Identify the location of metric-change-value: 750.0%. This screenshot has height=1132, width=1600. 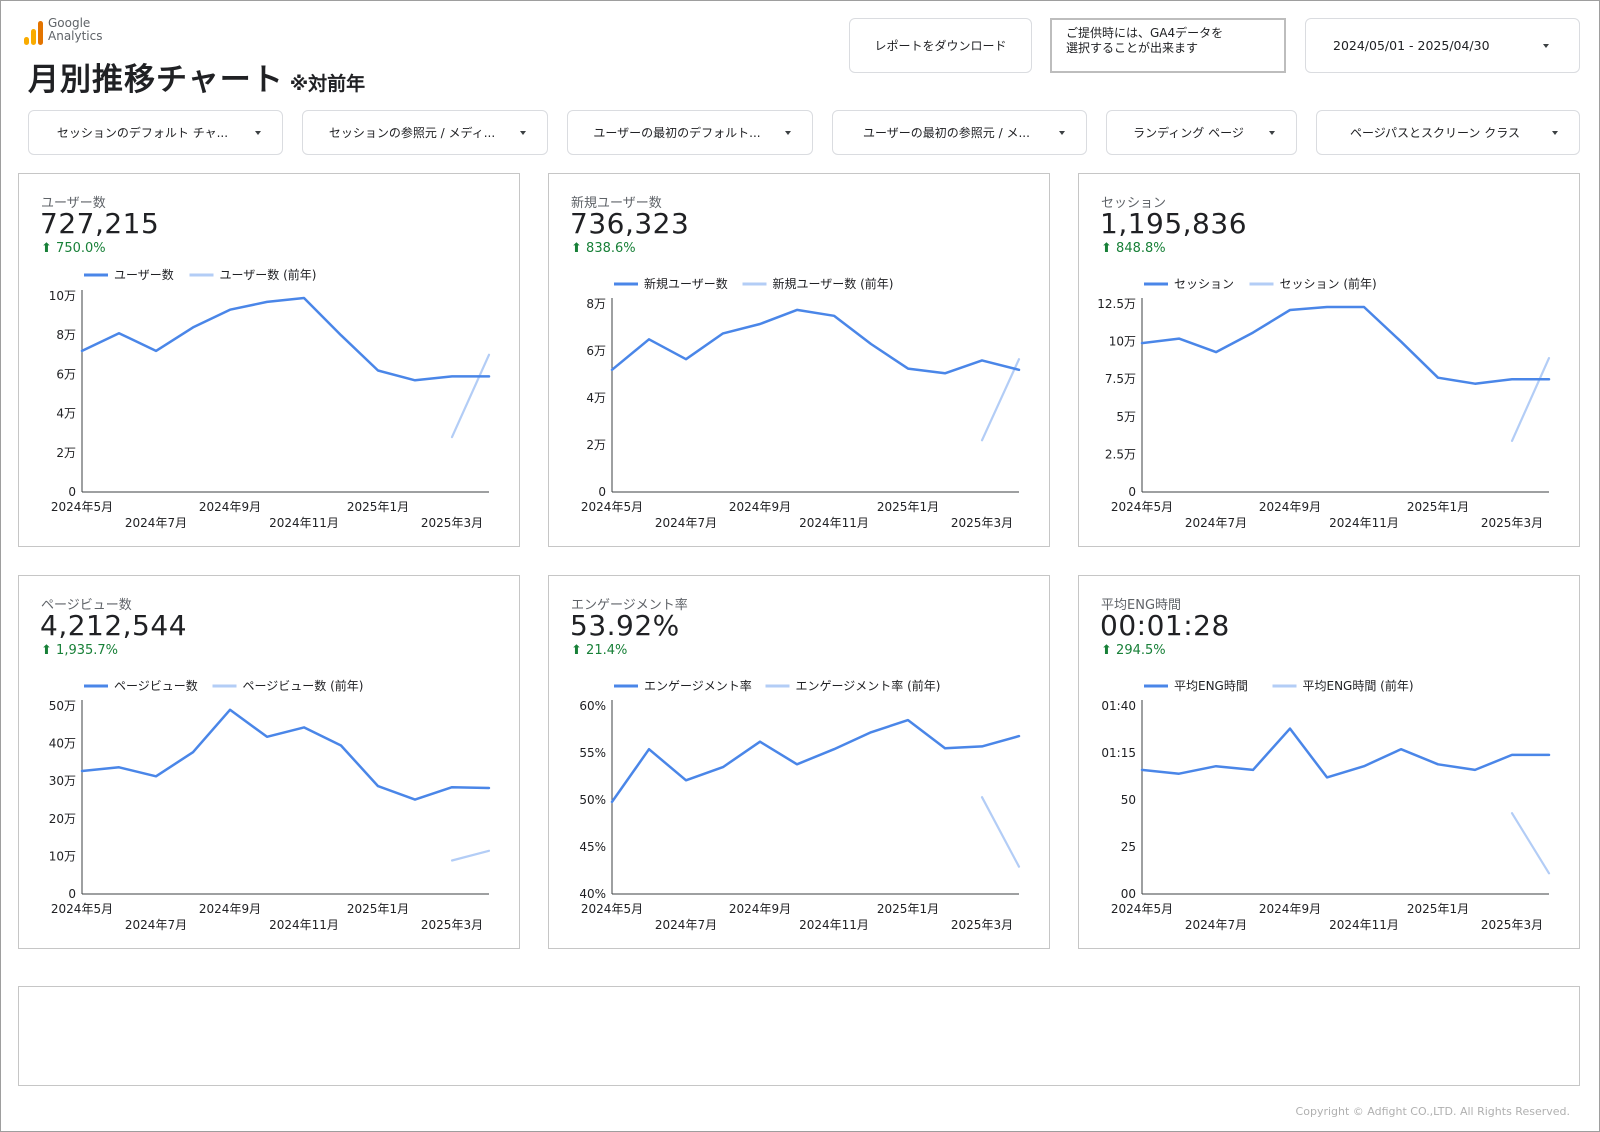
(81, 248).